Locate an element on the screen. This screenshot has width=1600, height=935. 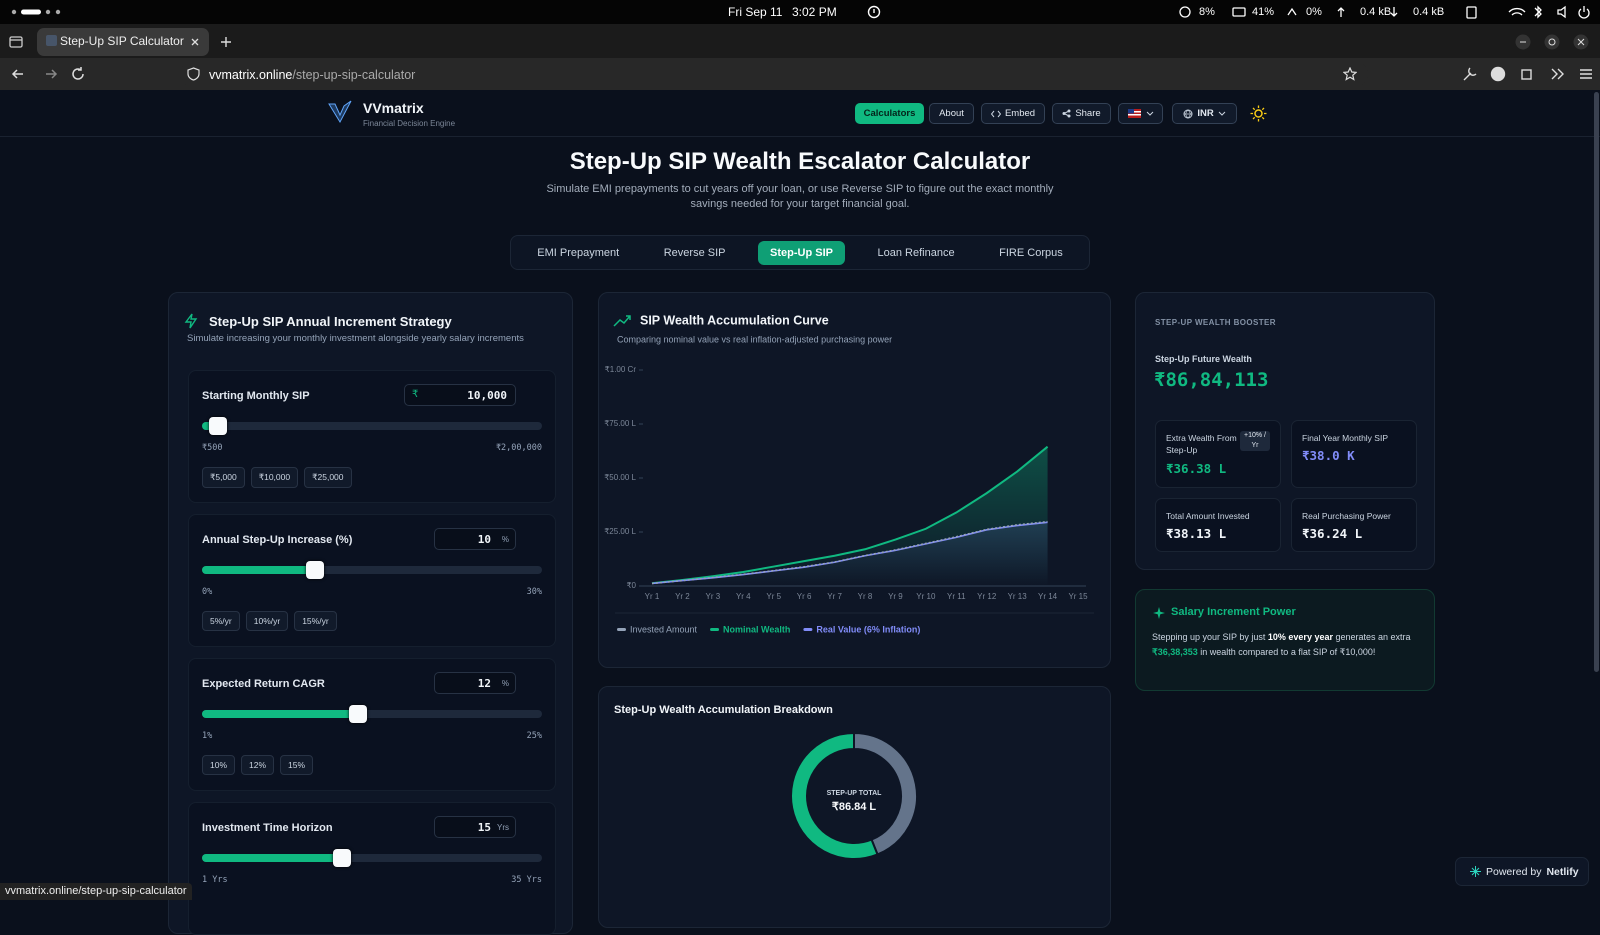
input-unit: % is located at coordinates (505, 683).